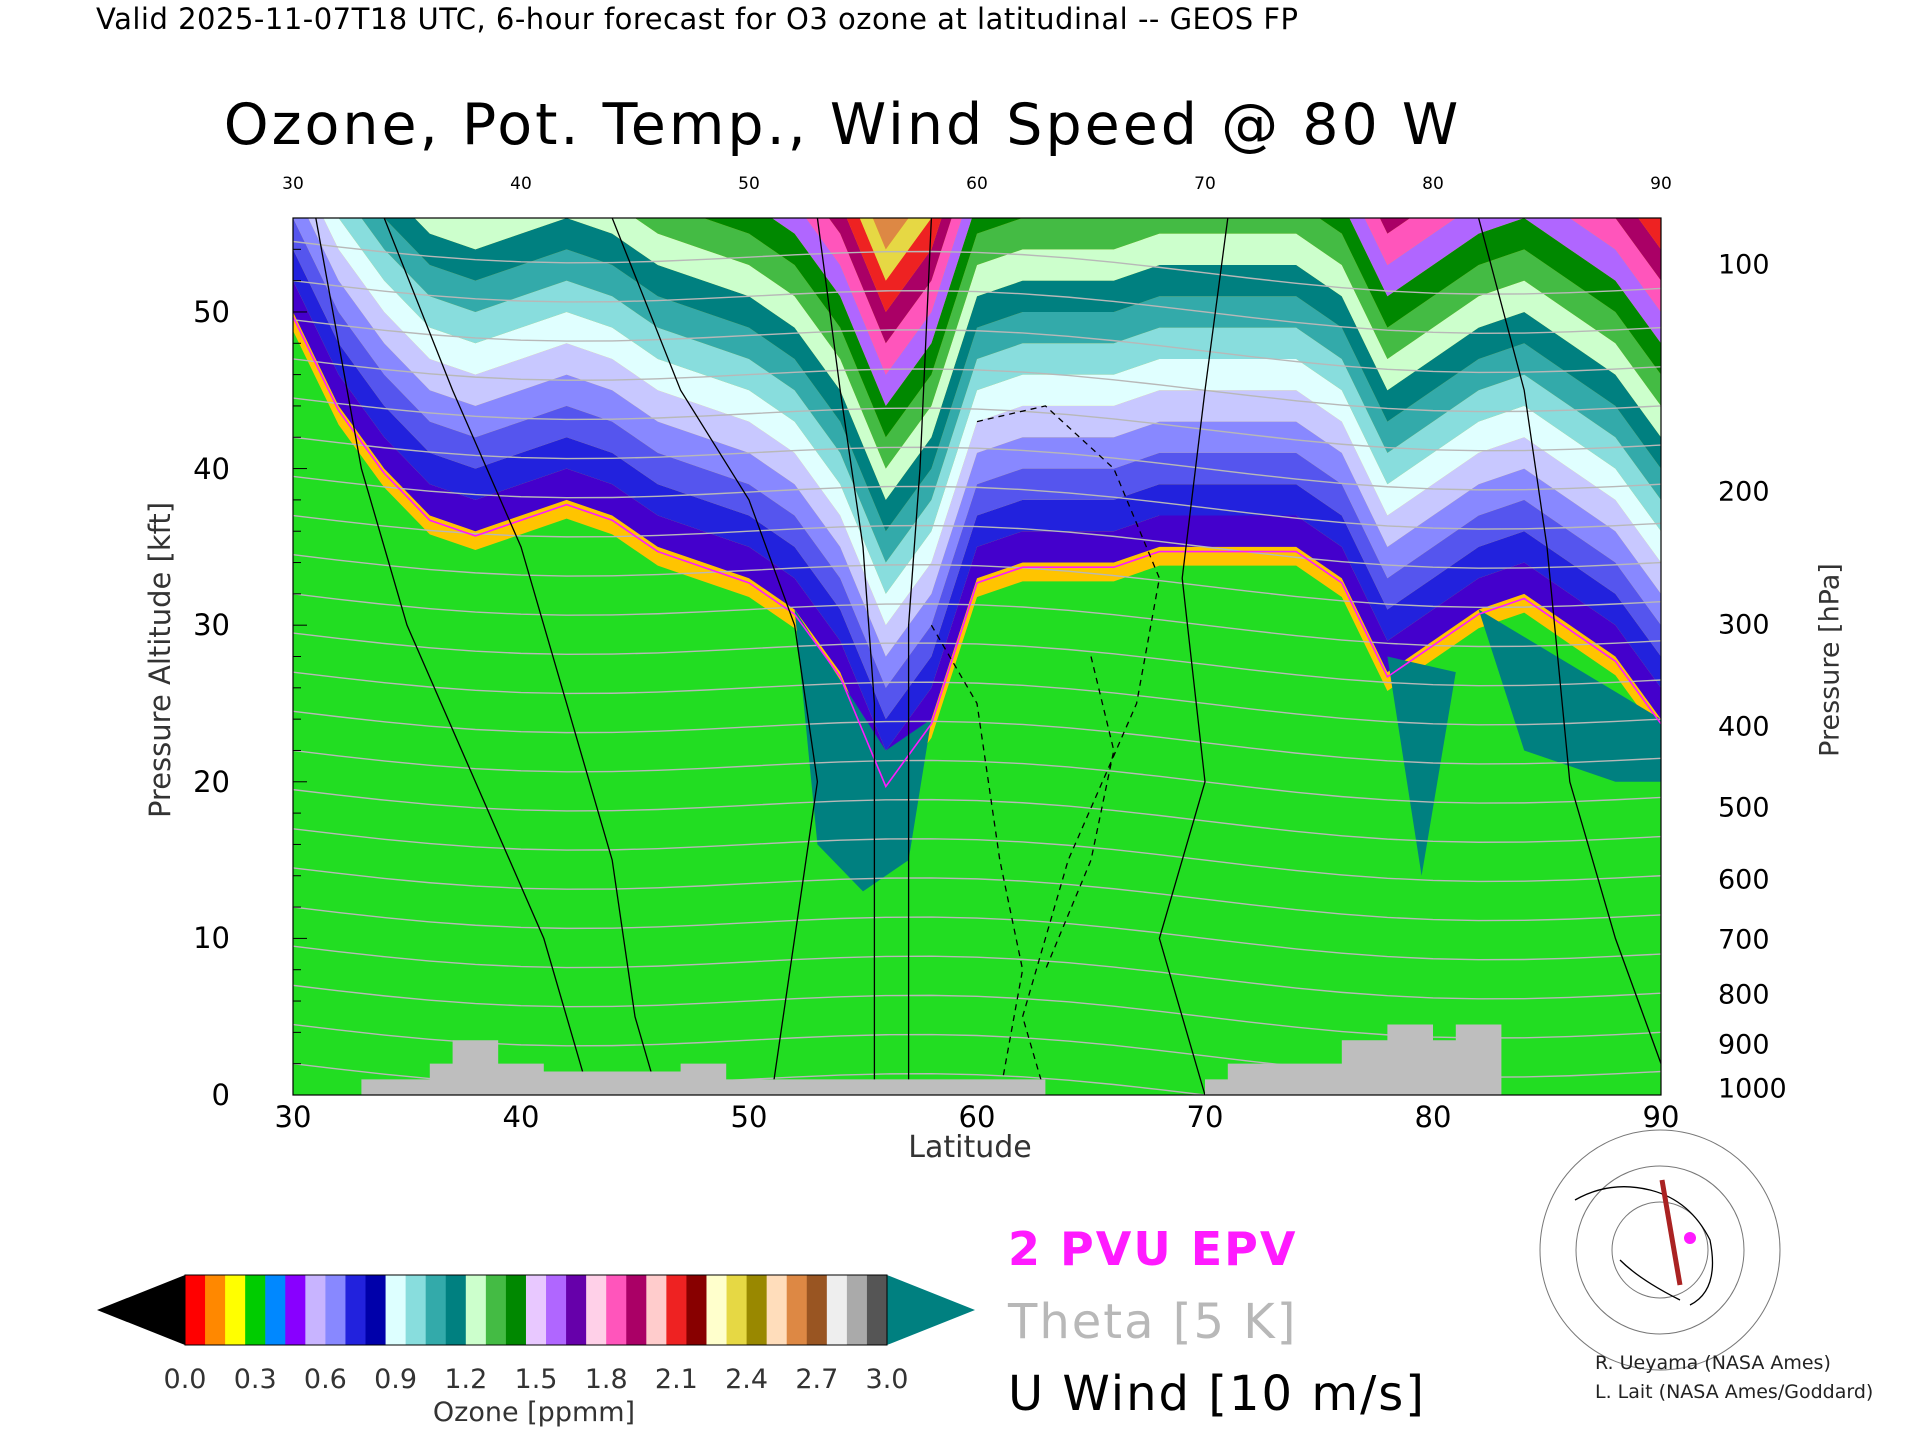 This screenshot has height=1440, width=1920. Describe the element at coordinates (1153, 1249) in the screenshot. I see `legend-pvu: 2 PVU EPV` at that location.